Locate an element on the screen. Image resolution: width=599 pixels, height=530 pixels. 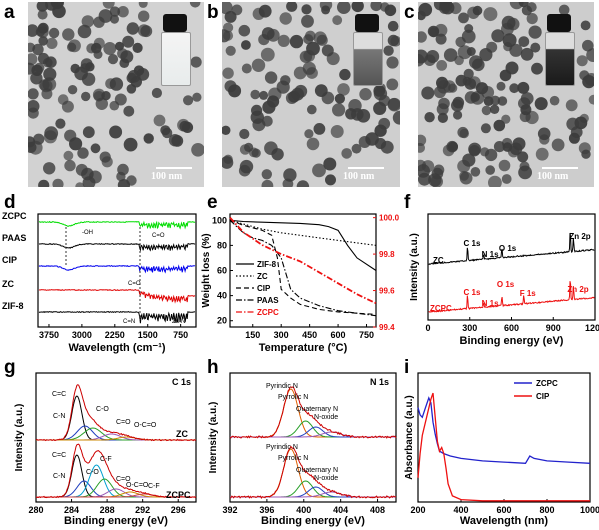
legend-label: CIP is located at coordinates (264, 288).